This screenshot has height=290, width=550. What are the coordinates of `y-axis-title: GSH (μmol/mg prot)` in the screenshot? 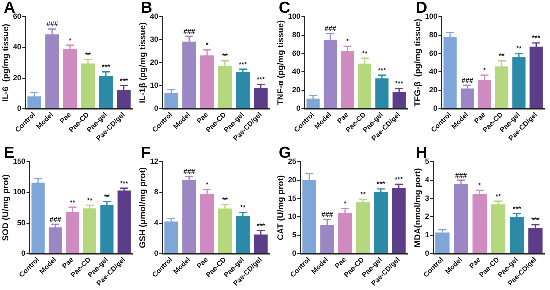 It's located at (142, 207).